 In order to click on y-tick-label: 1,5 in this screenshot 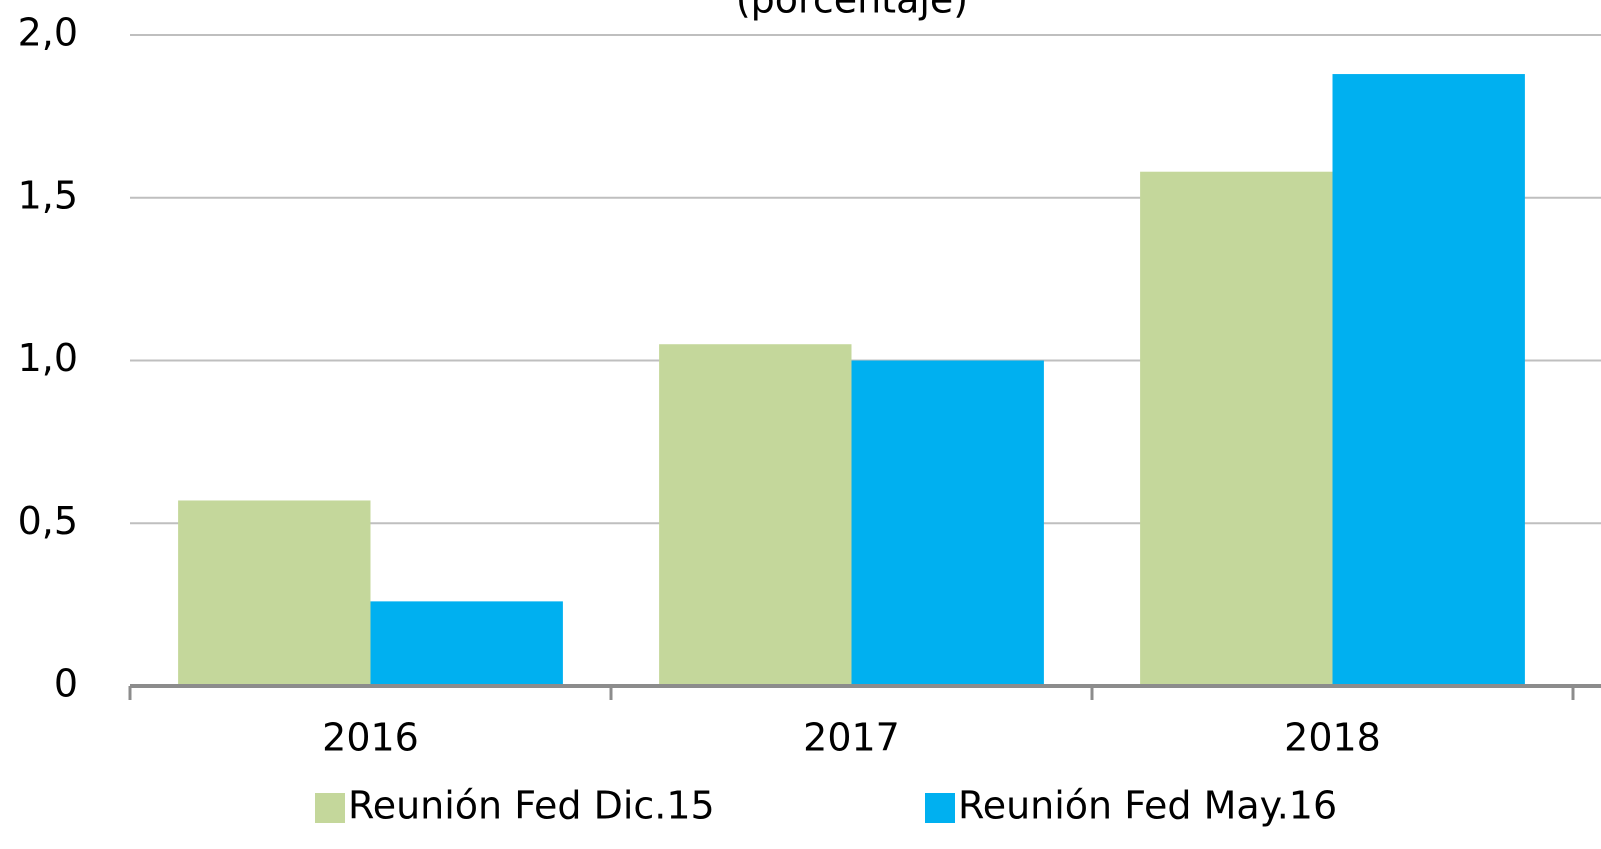, I will do `click(48, 195)`.